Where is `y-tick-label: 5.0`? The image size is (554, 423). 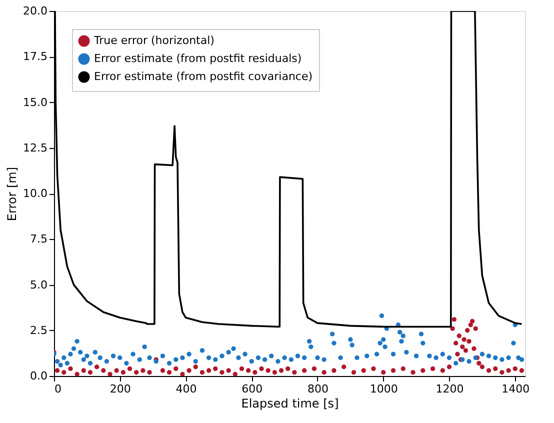
y-tick-label: 5.0 is located at coordinates (39, 285).